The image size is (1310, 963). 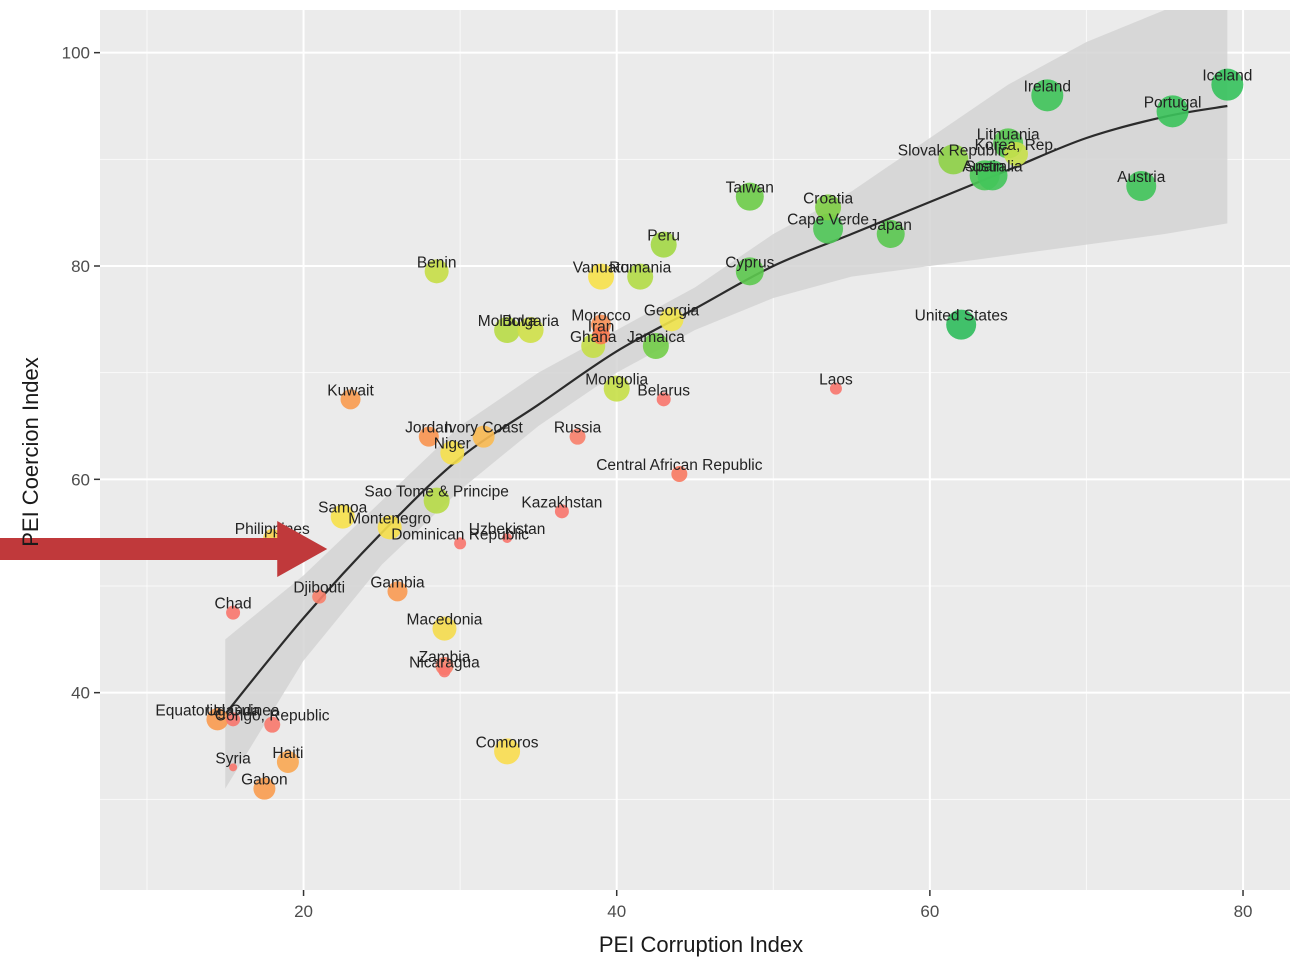 What do you see at coordinates (80, 266) in the screenshot?
I see `y-tick-label: 80` at bounding box center [80, 266].